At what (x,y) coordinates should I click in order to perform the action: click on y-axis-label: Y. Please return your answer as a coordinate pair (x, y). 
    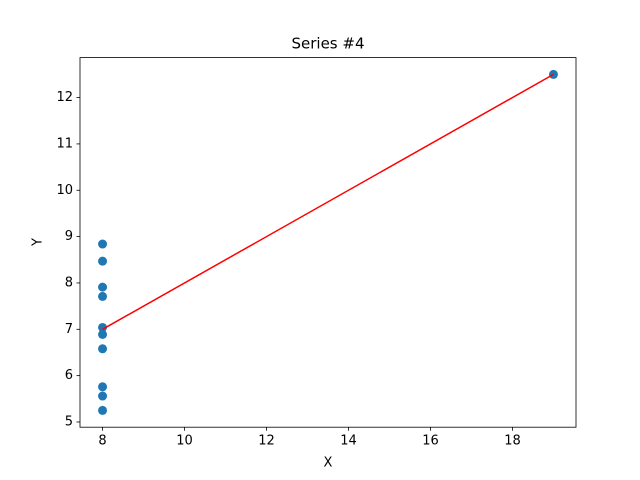
    Looking at the image, I should click on (38, 242).